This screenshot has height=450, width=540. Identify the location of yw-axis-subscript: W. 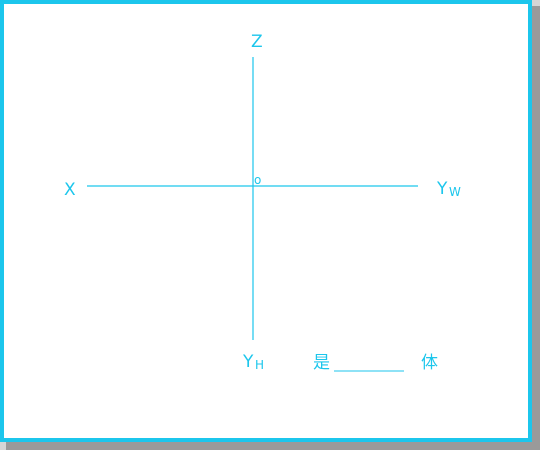
(455, 192).